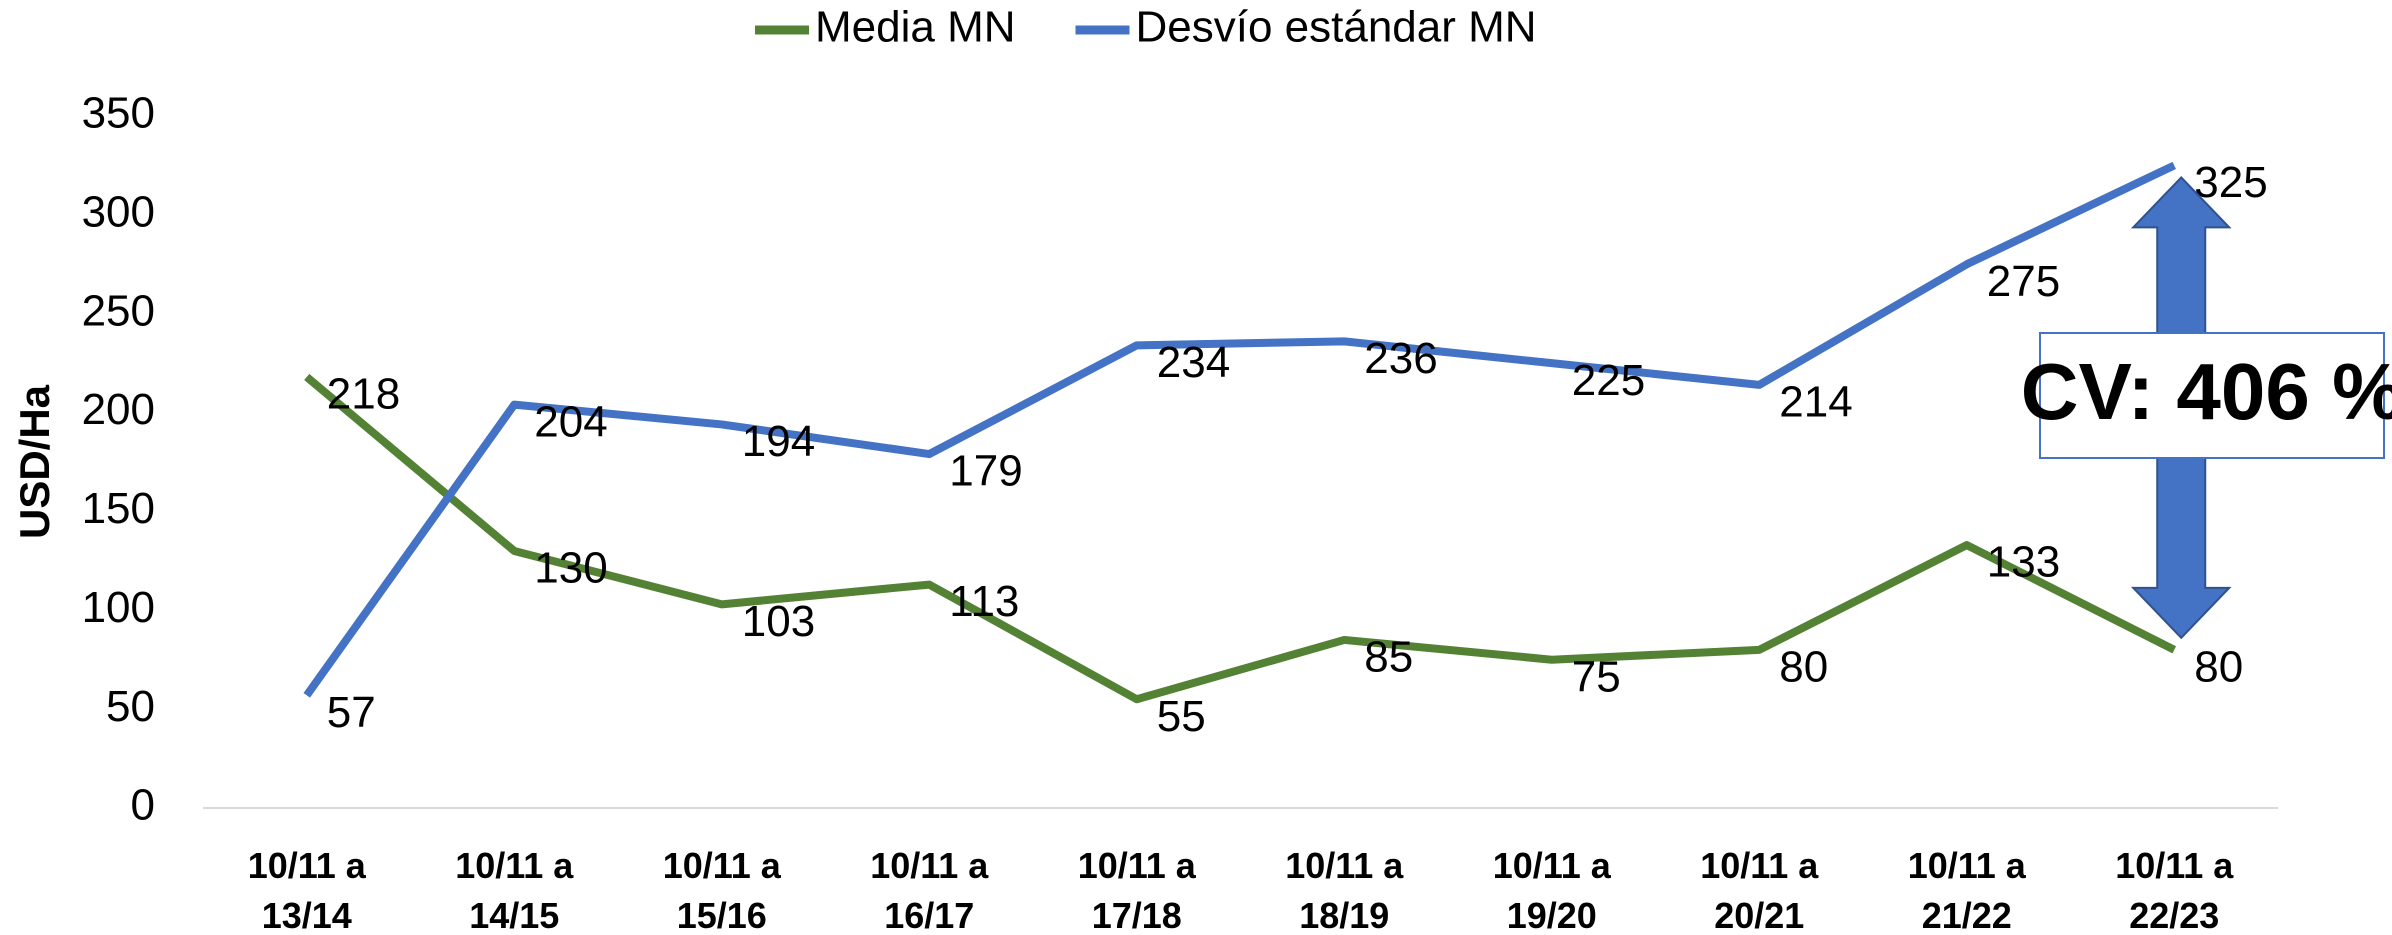 This screenshot has height=935, width=2392. What do you see at coordinates (984, 601) in the screenshot?
I see `data-label: 113` at bounding box center [984, 601].